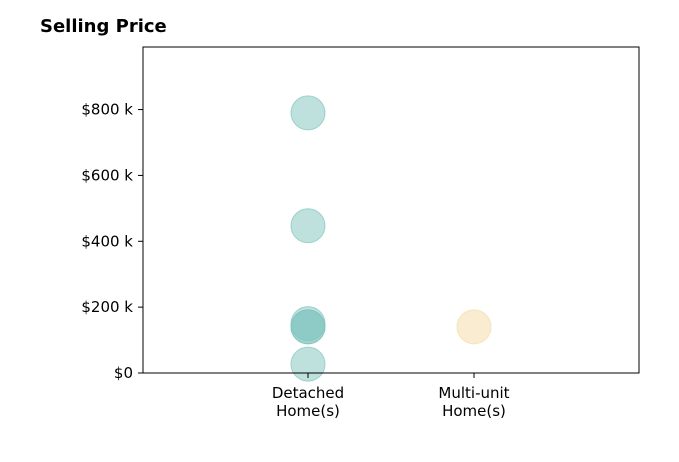  I want to click on x-tick-label: Detached, so click(308, 393).